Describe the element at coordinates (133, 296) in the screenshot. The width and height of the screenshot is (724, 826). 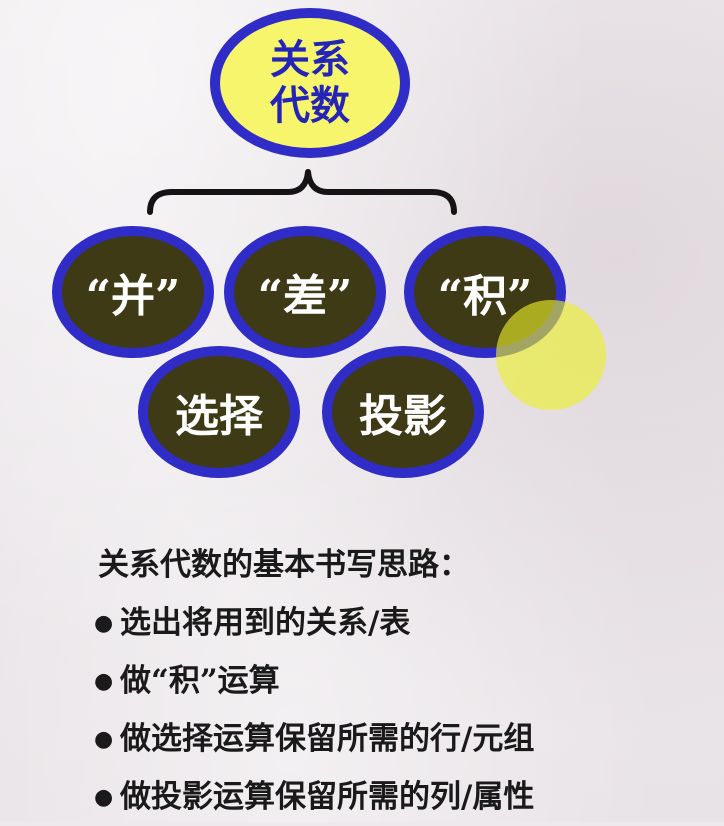
I see `operation-union-label: “并”` at that location.